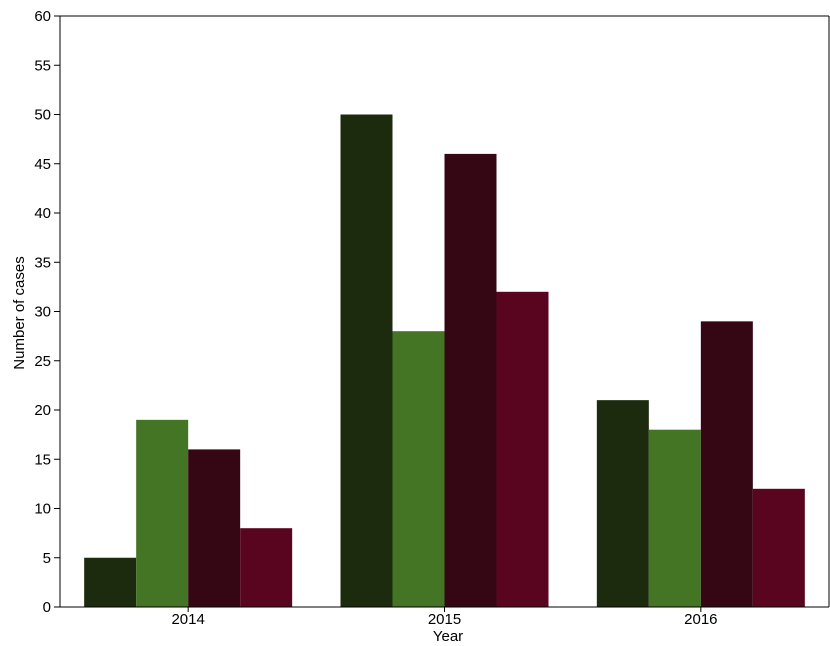  I want to click on y-tick-label-20: 20, so click(42, 410).